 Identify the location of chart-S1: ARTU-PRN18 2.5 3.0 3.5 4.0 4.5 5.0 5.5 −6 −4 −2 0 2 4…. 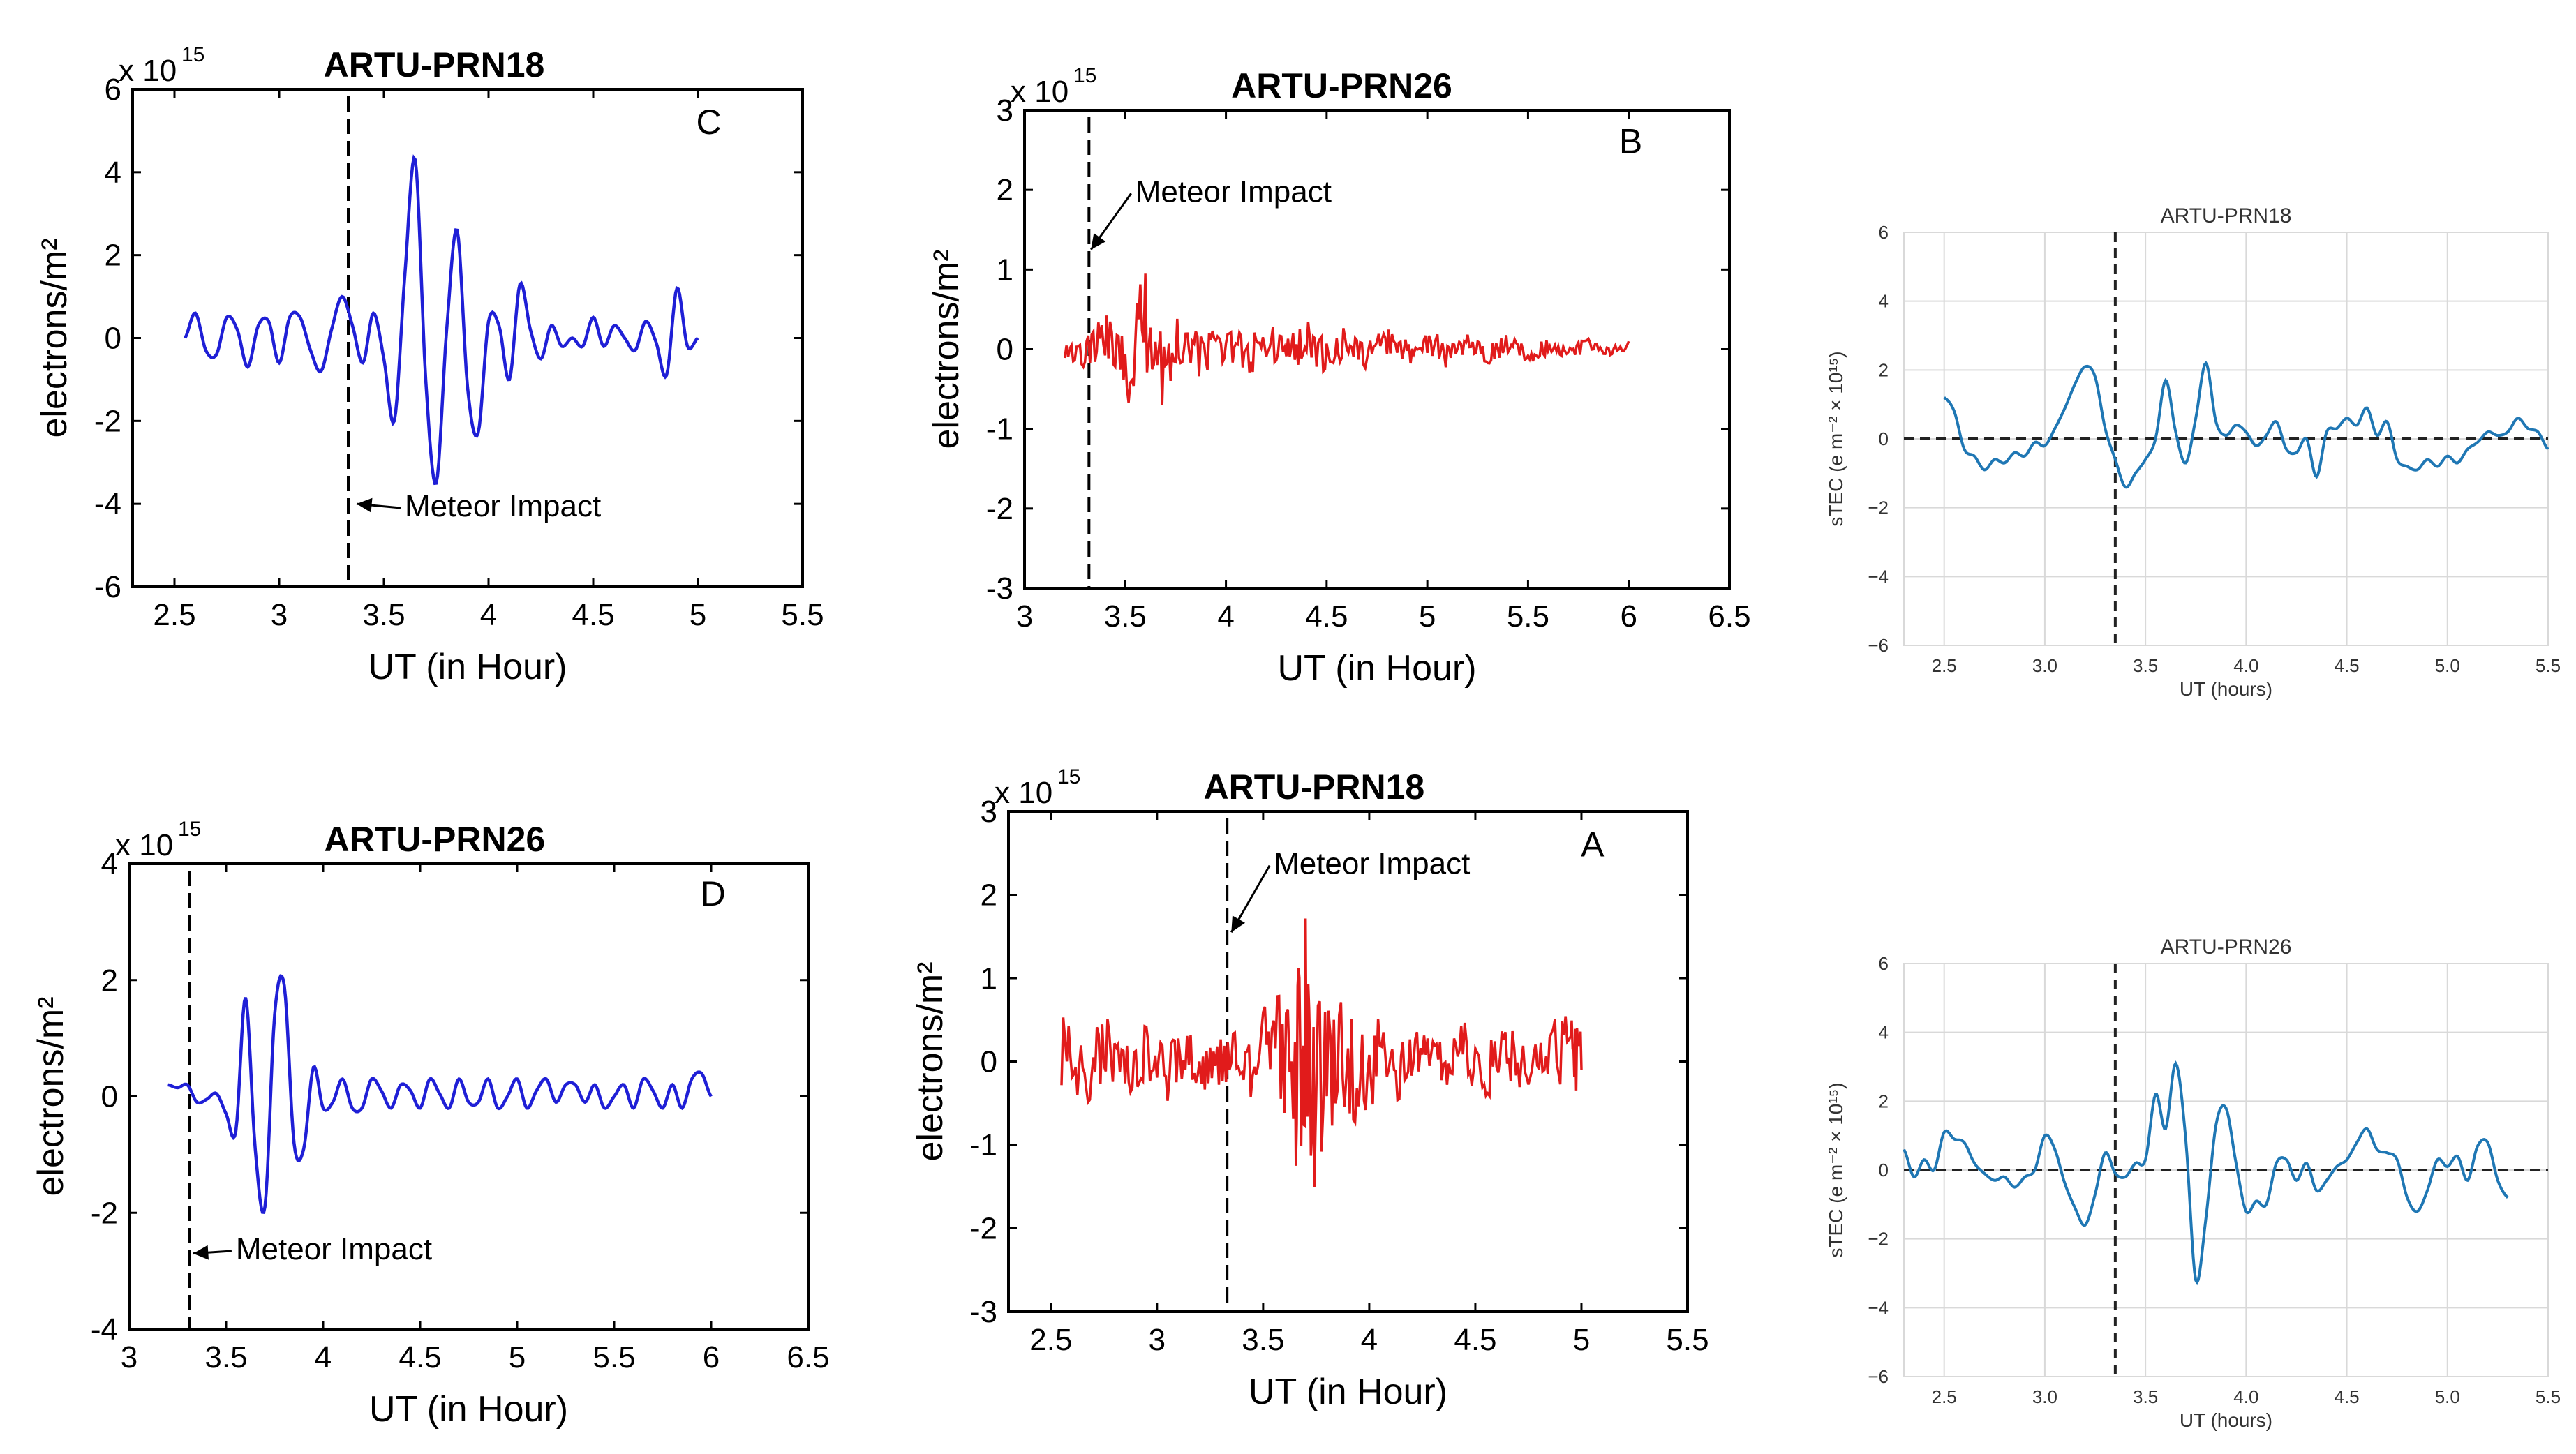
(2193, 452).